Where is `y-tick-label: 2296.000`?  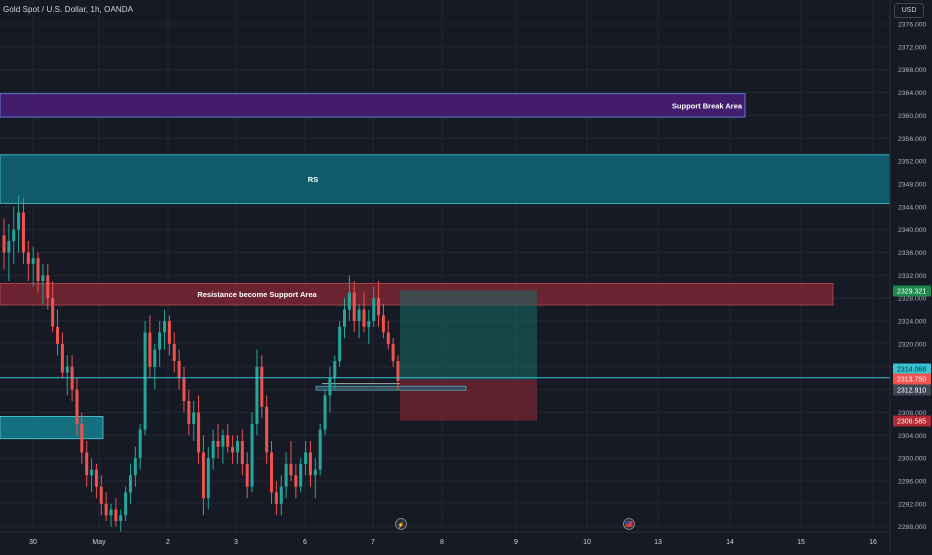 y-tick-label: 2296.000 is located at coordinates (912, 482).